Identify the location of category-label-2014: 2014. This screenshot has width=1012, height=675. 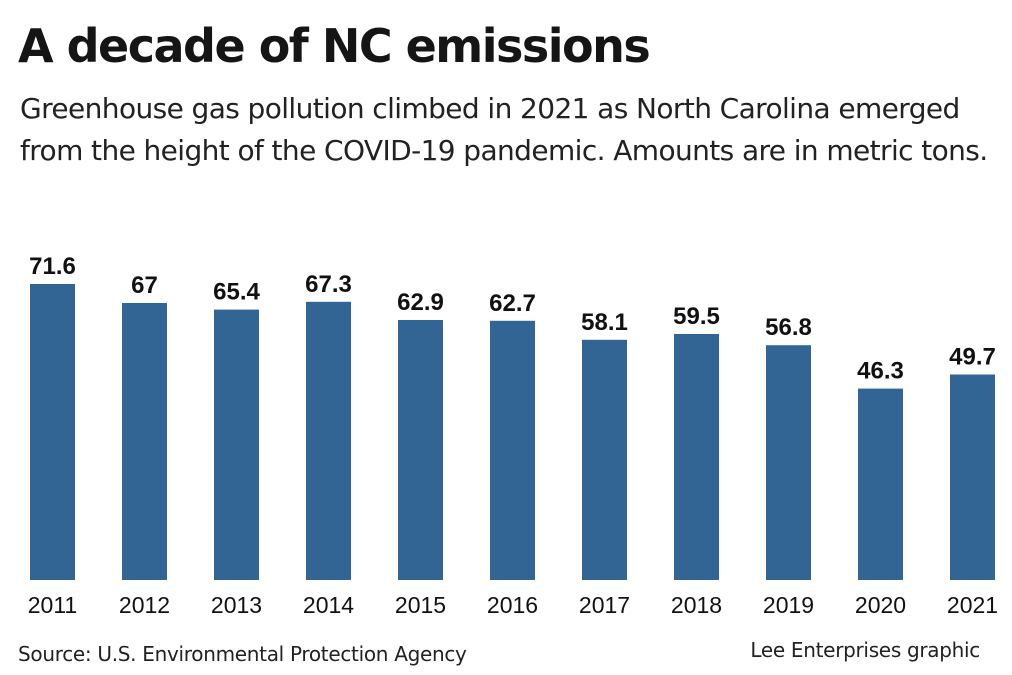
(328, 605).